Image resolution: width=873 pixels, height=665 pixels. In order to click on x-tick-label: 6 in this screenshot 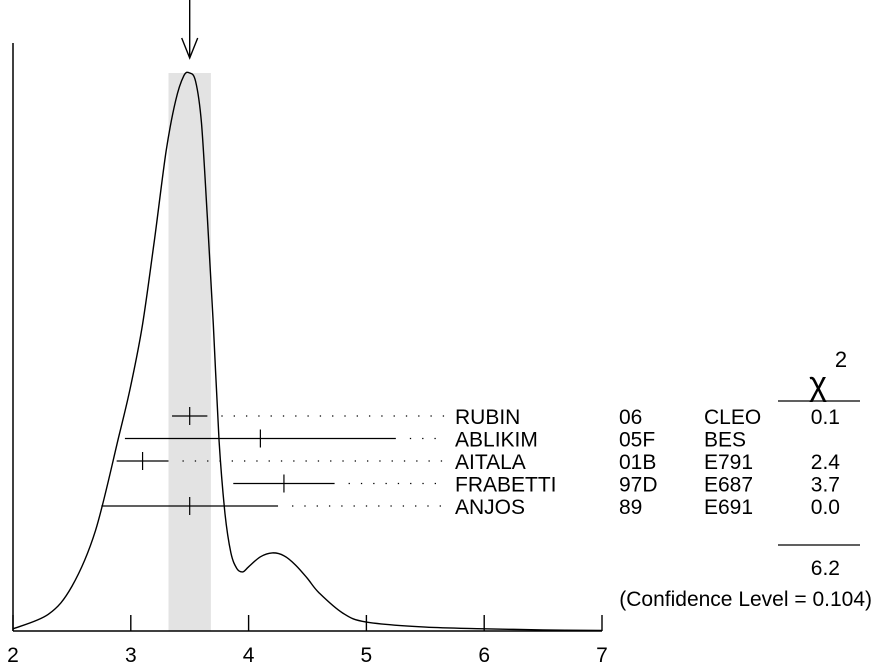, I will do `click(484, 654)`.